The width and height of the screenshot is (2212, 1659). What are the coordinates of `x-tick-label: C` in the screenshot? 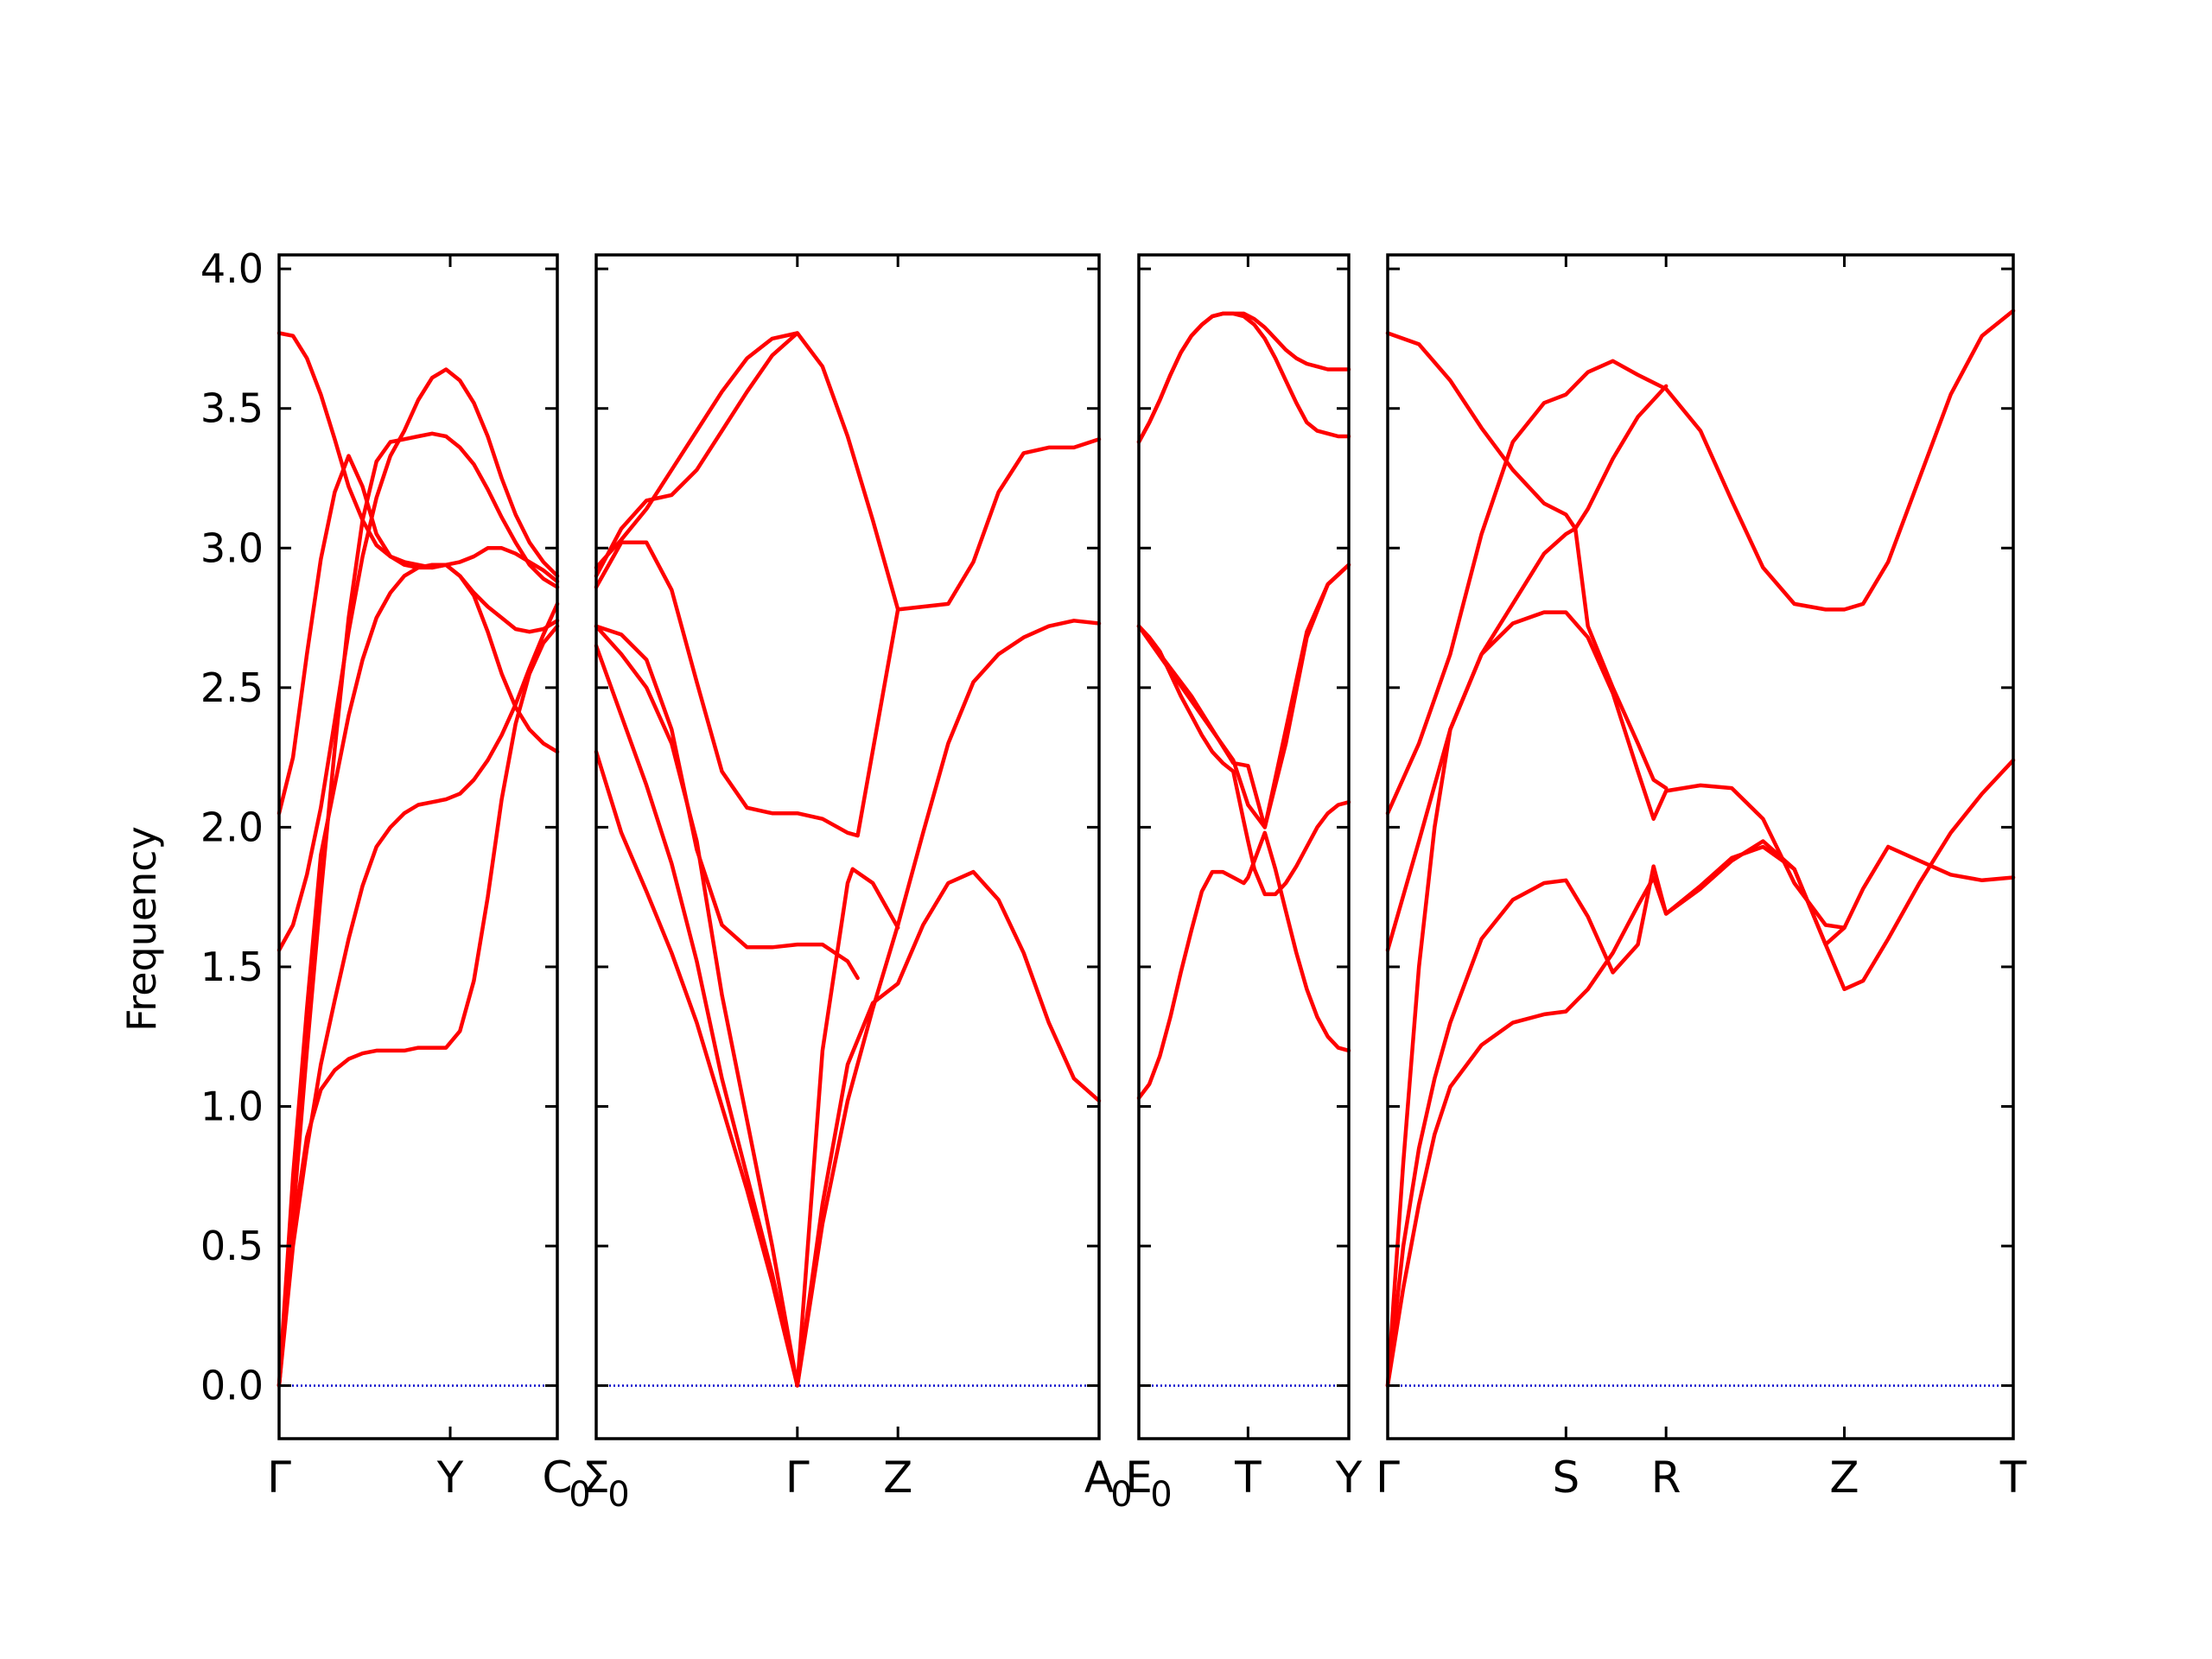 It's located at (558, 1477).